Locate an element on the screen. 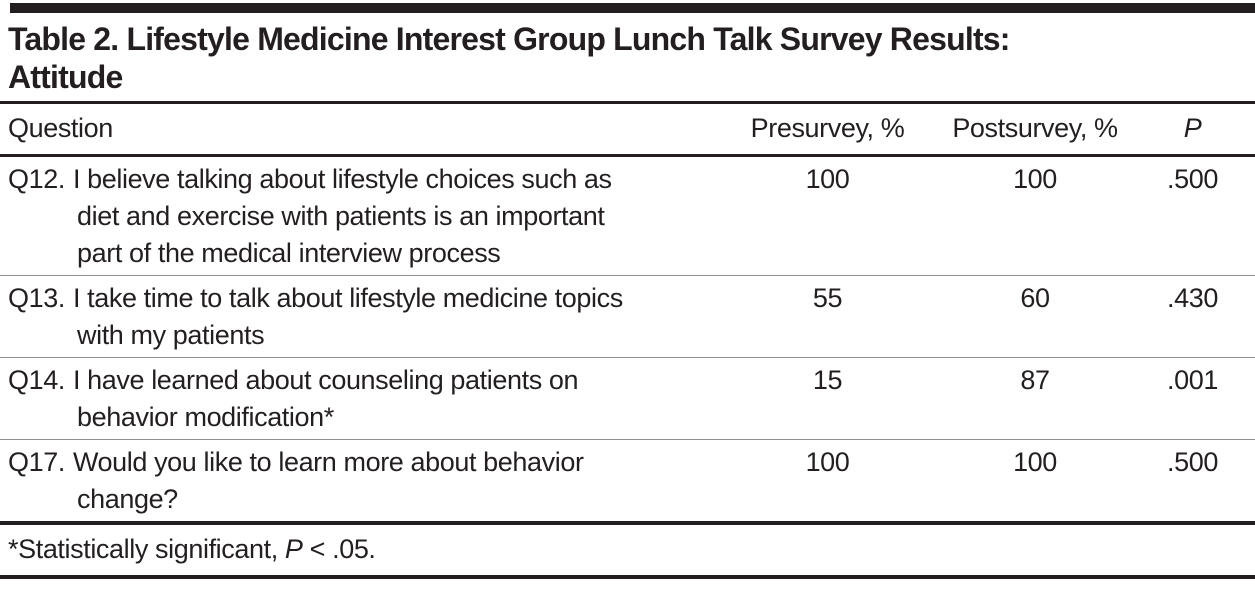 This screenshot has width=1255, height=589. column-header-presurvey: Presurvey, % is located at coordinates (827, 128).